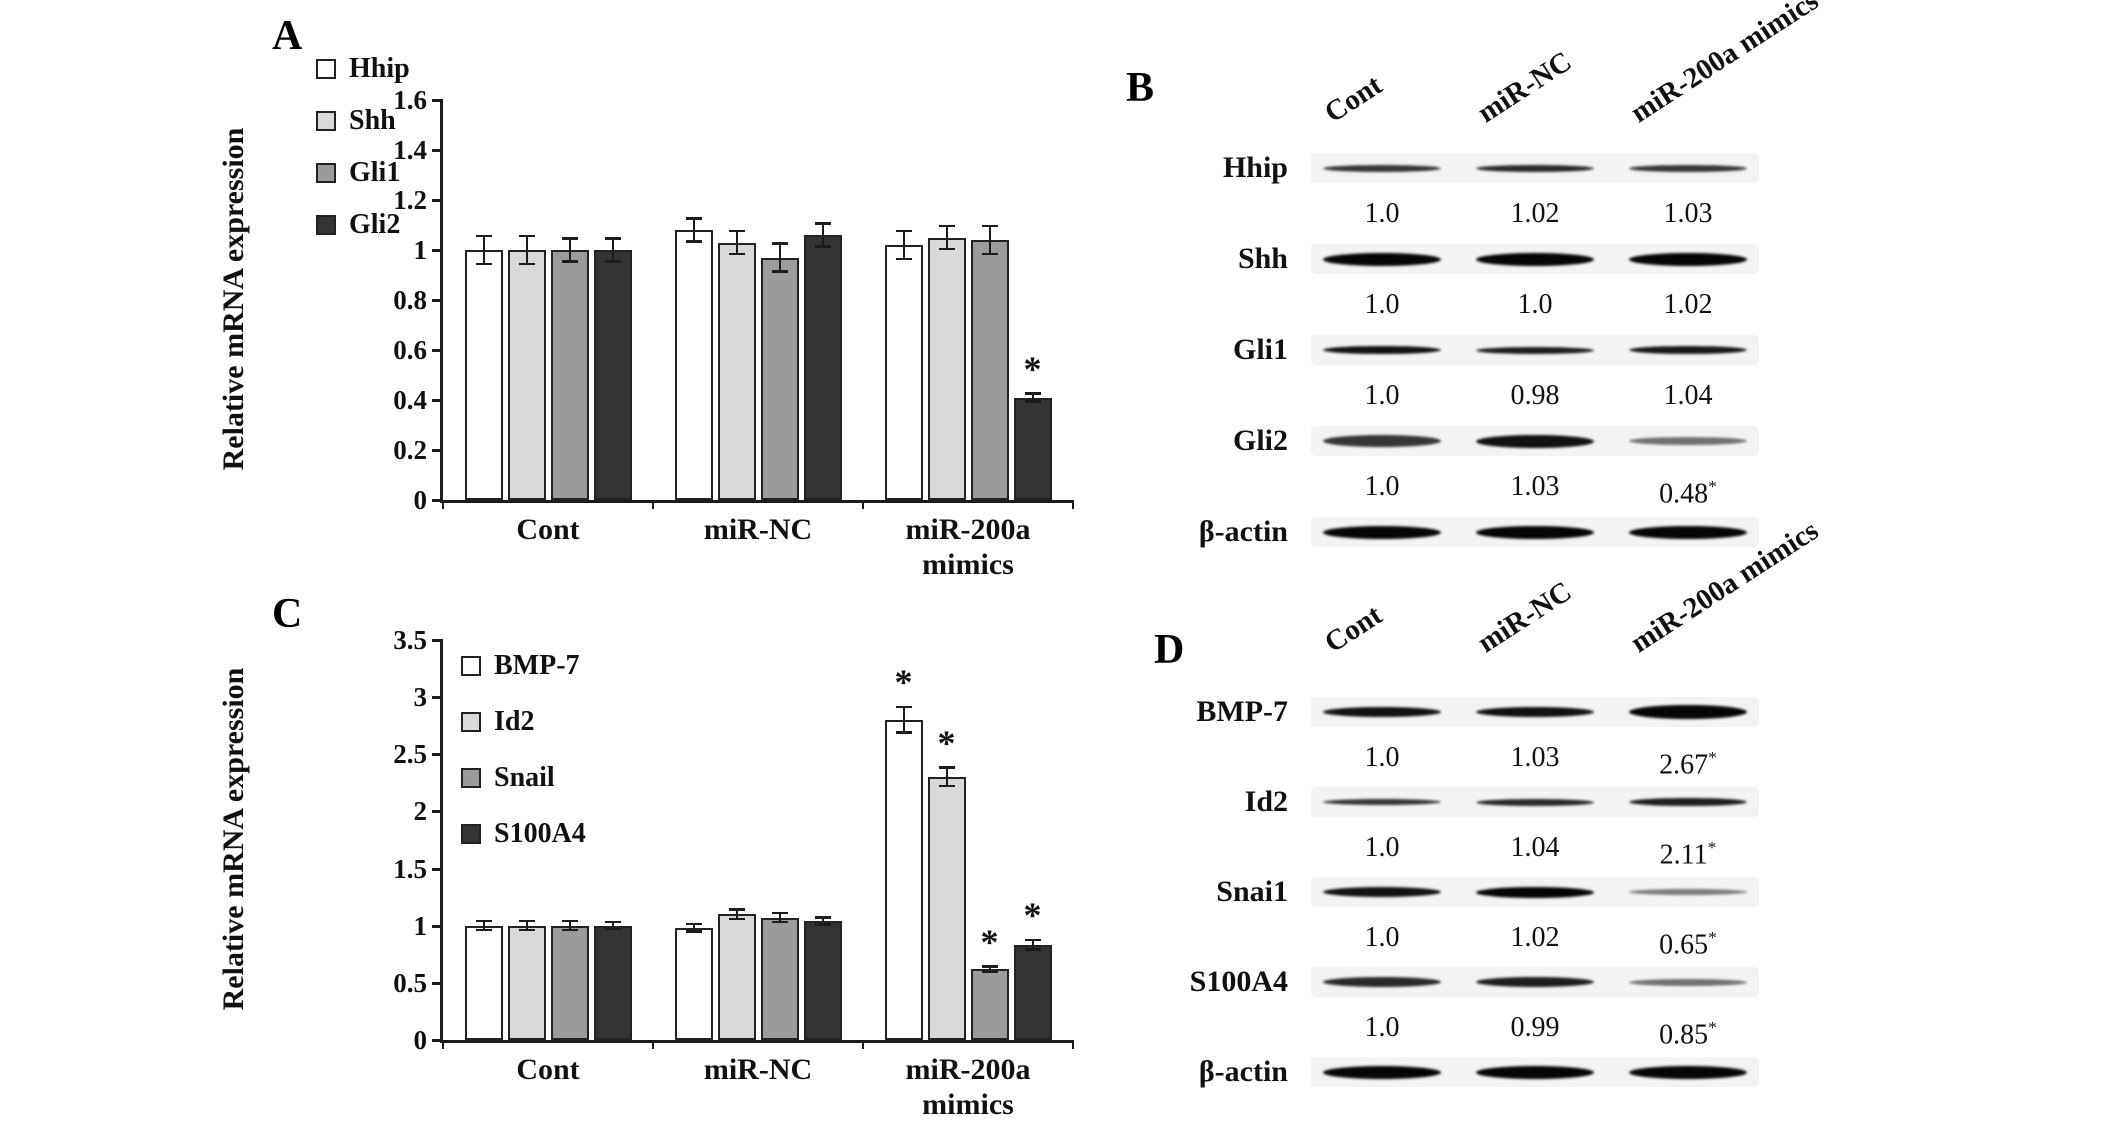  Describe the element at coordinates (375, 224) in the screenshot. I see `legend-label: Gli2` at that location.